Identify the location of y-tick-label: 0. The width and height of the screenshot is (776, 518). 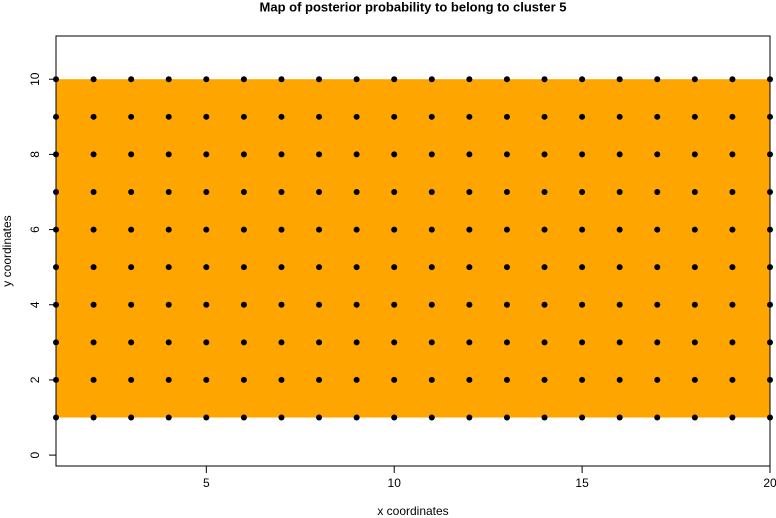
(35, 454).